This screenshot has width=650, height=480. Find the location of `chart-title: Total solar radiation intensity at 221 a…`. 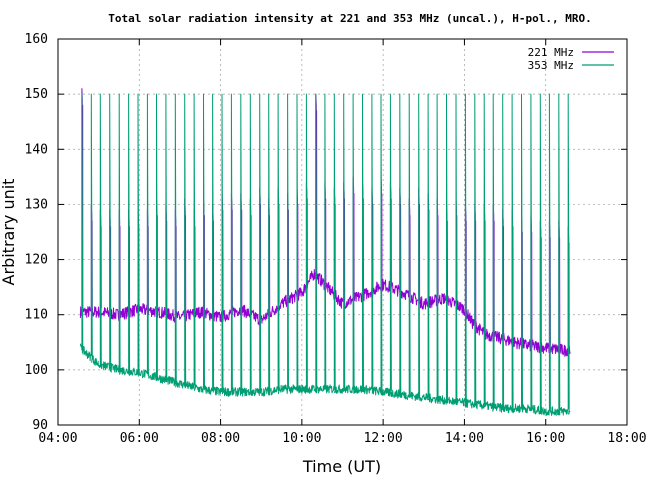

chart-title: Total solar radiation intensity at 221 a… is located at coordinates (349, 18).